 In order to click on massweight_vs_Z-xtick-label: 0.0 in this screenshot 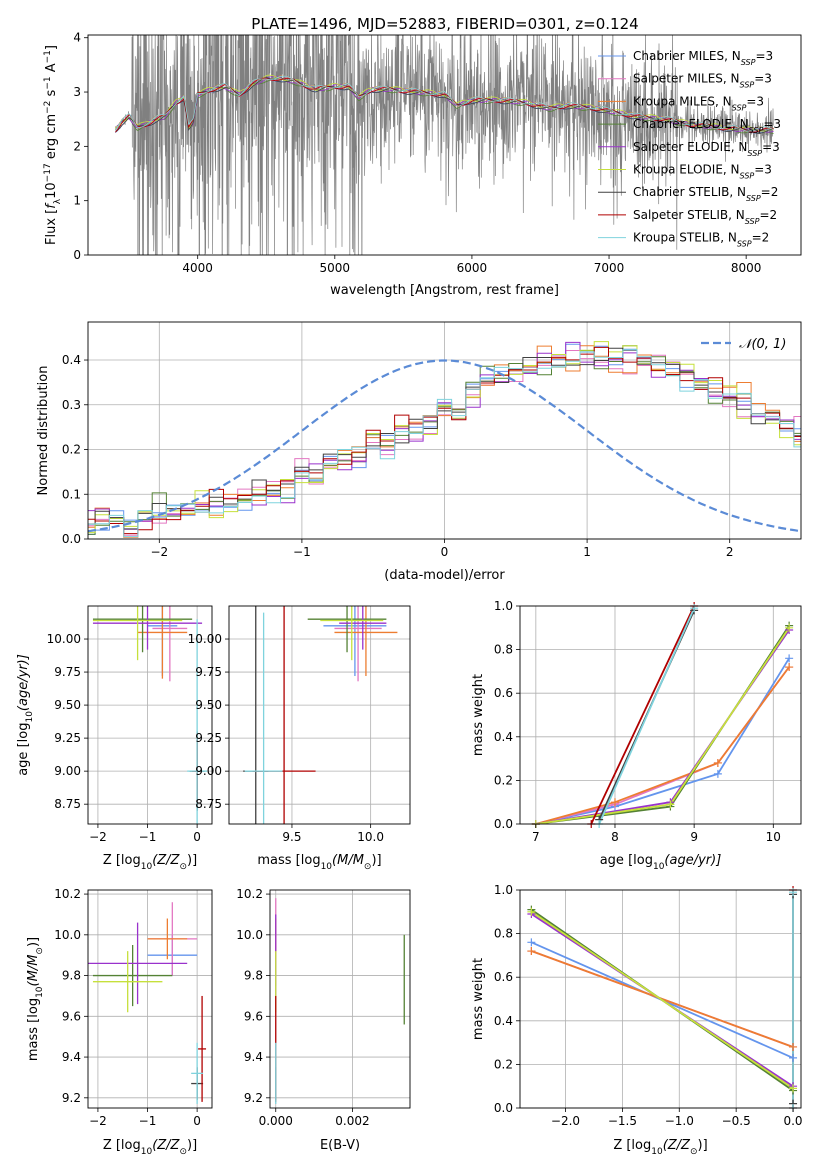, I will do `click(792, 1121)`.